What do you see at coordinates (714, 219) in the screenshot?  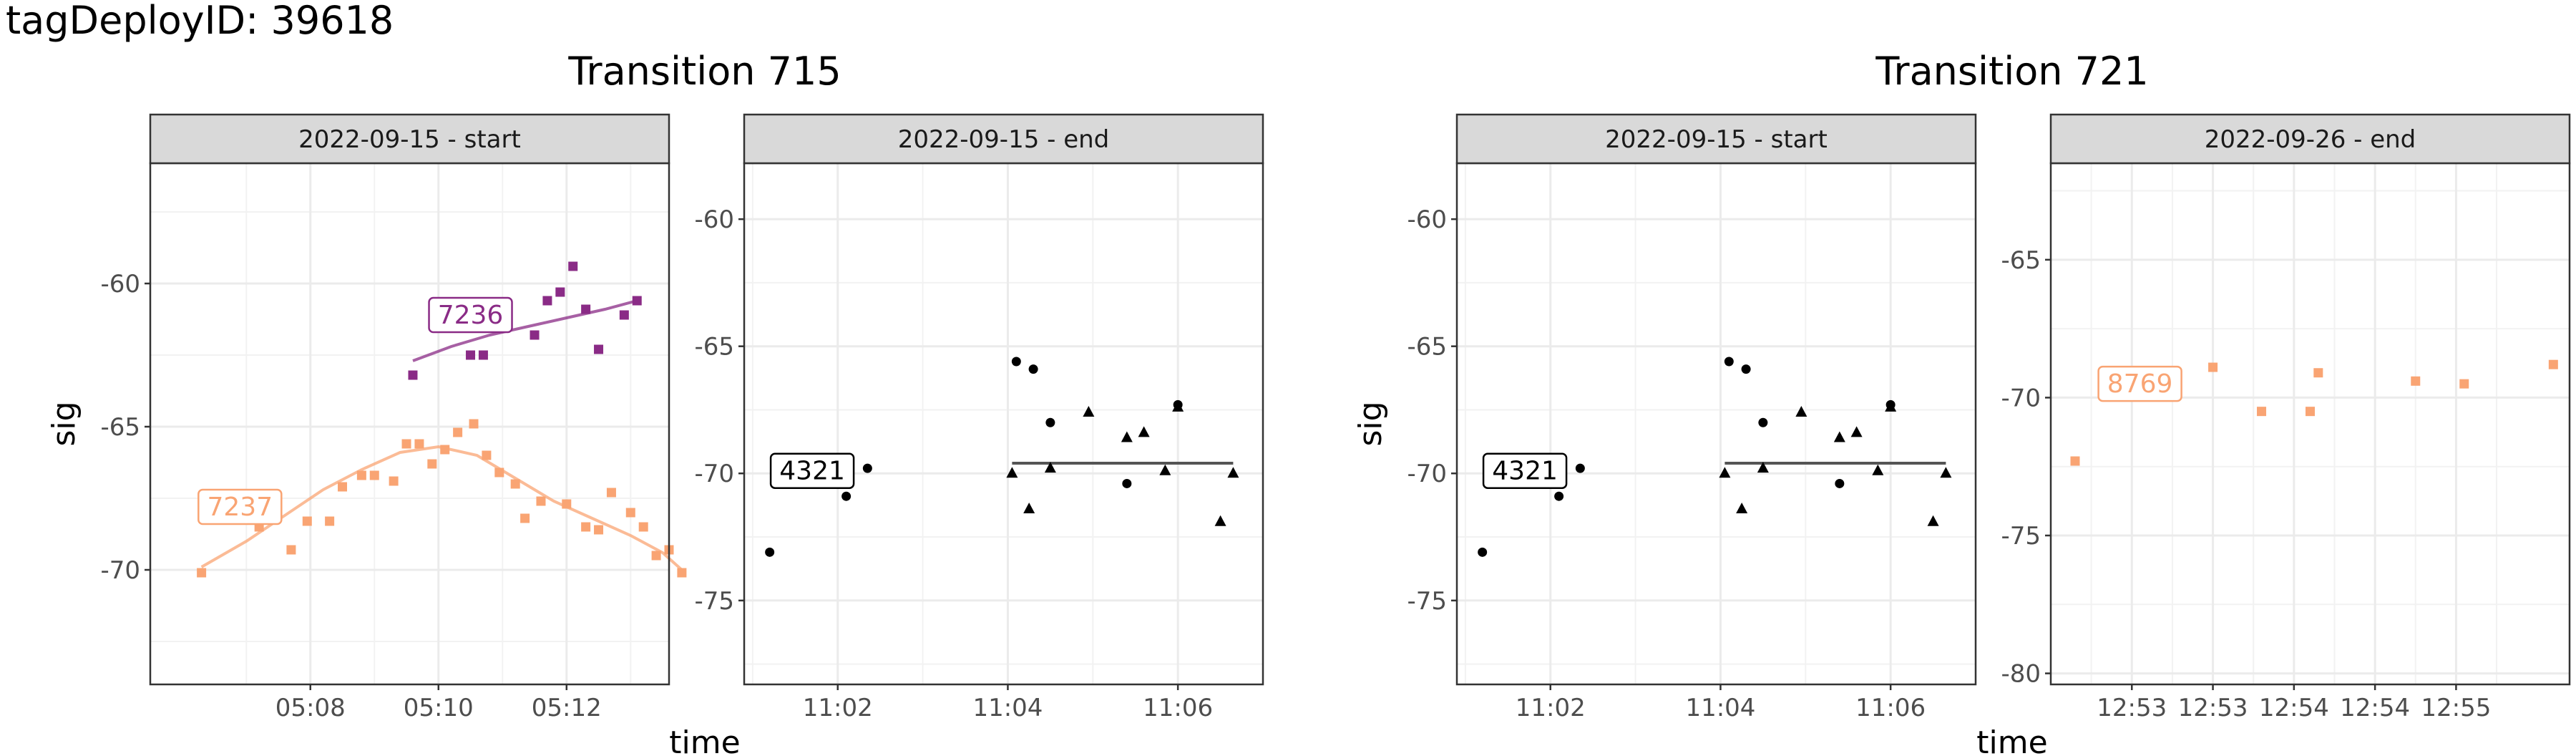 I see `y-tick-label: -60` at bounding box center [714, 219].